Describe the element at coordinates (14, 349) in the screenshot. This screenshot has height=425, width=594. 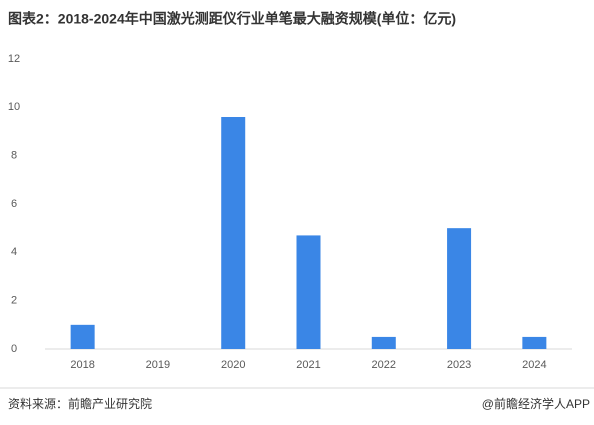
I see `y-tick-label: 0` at that location.